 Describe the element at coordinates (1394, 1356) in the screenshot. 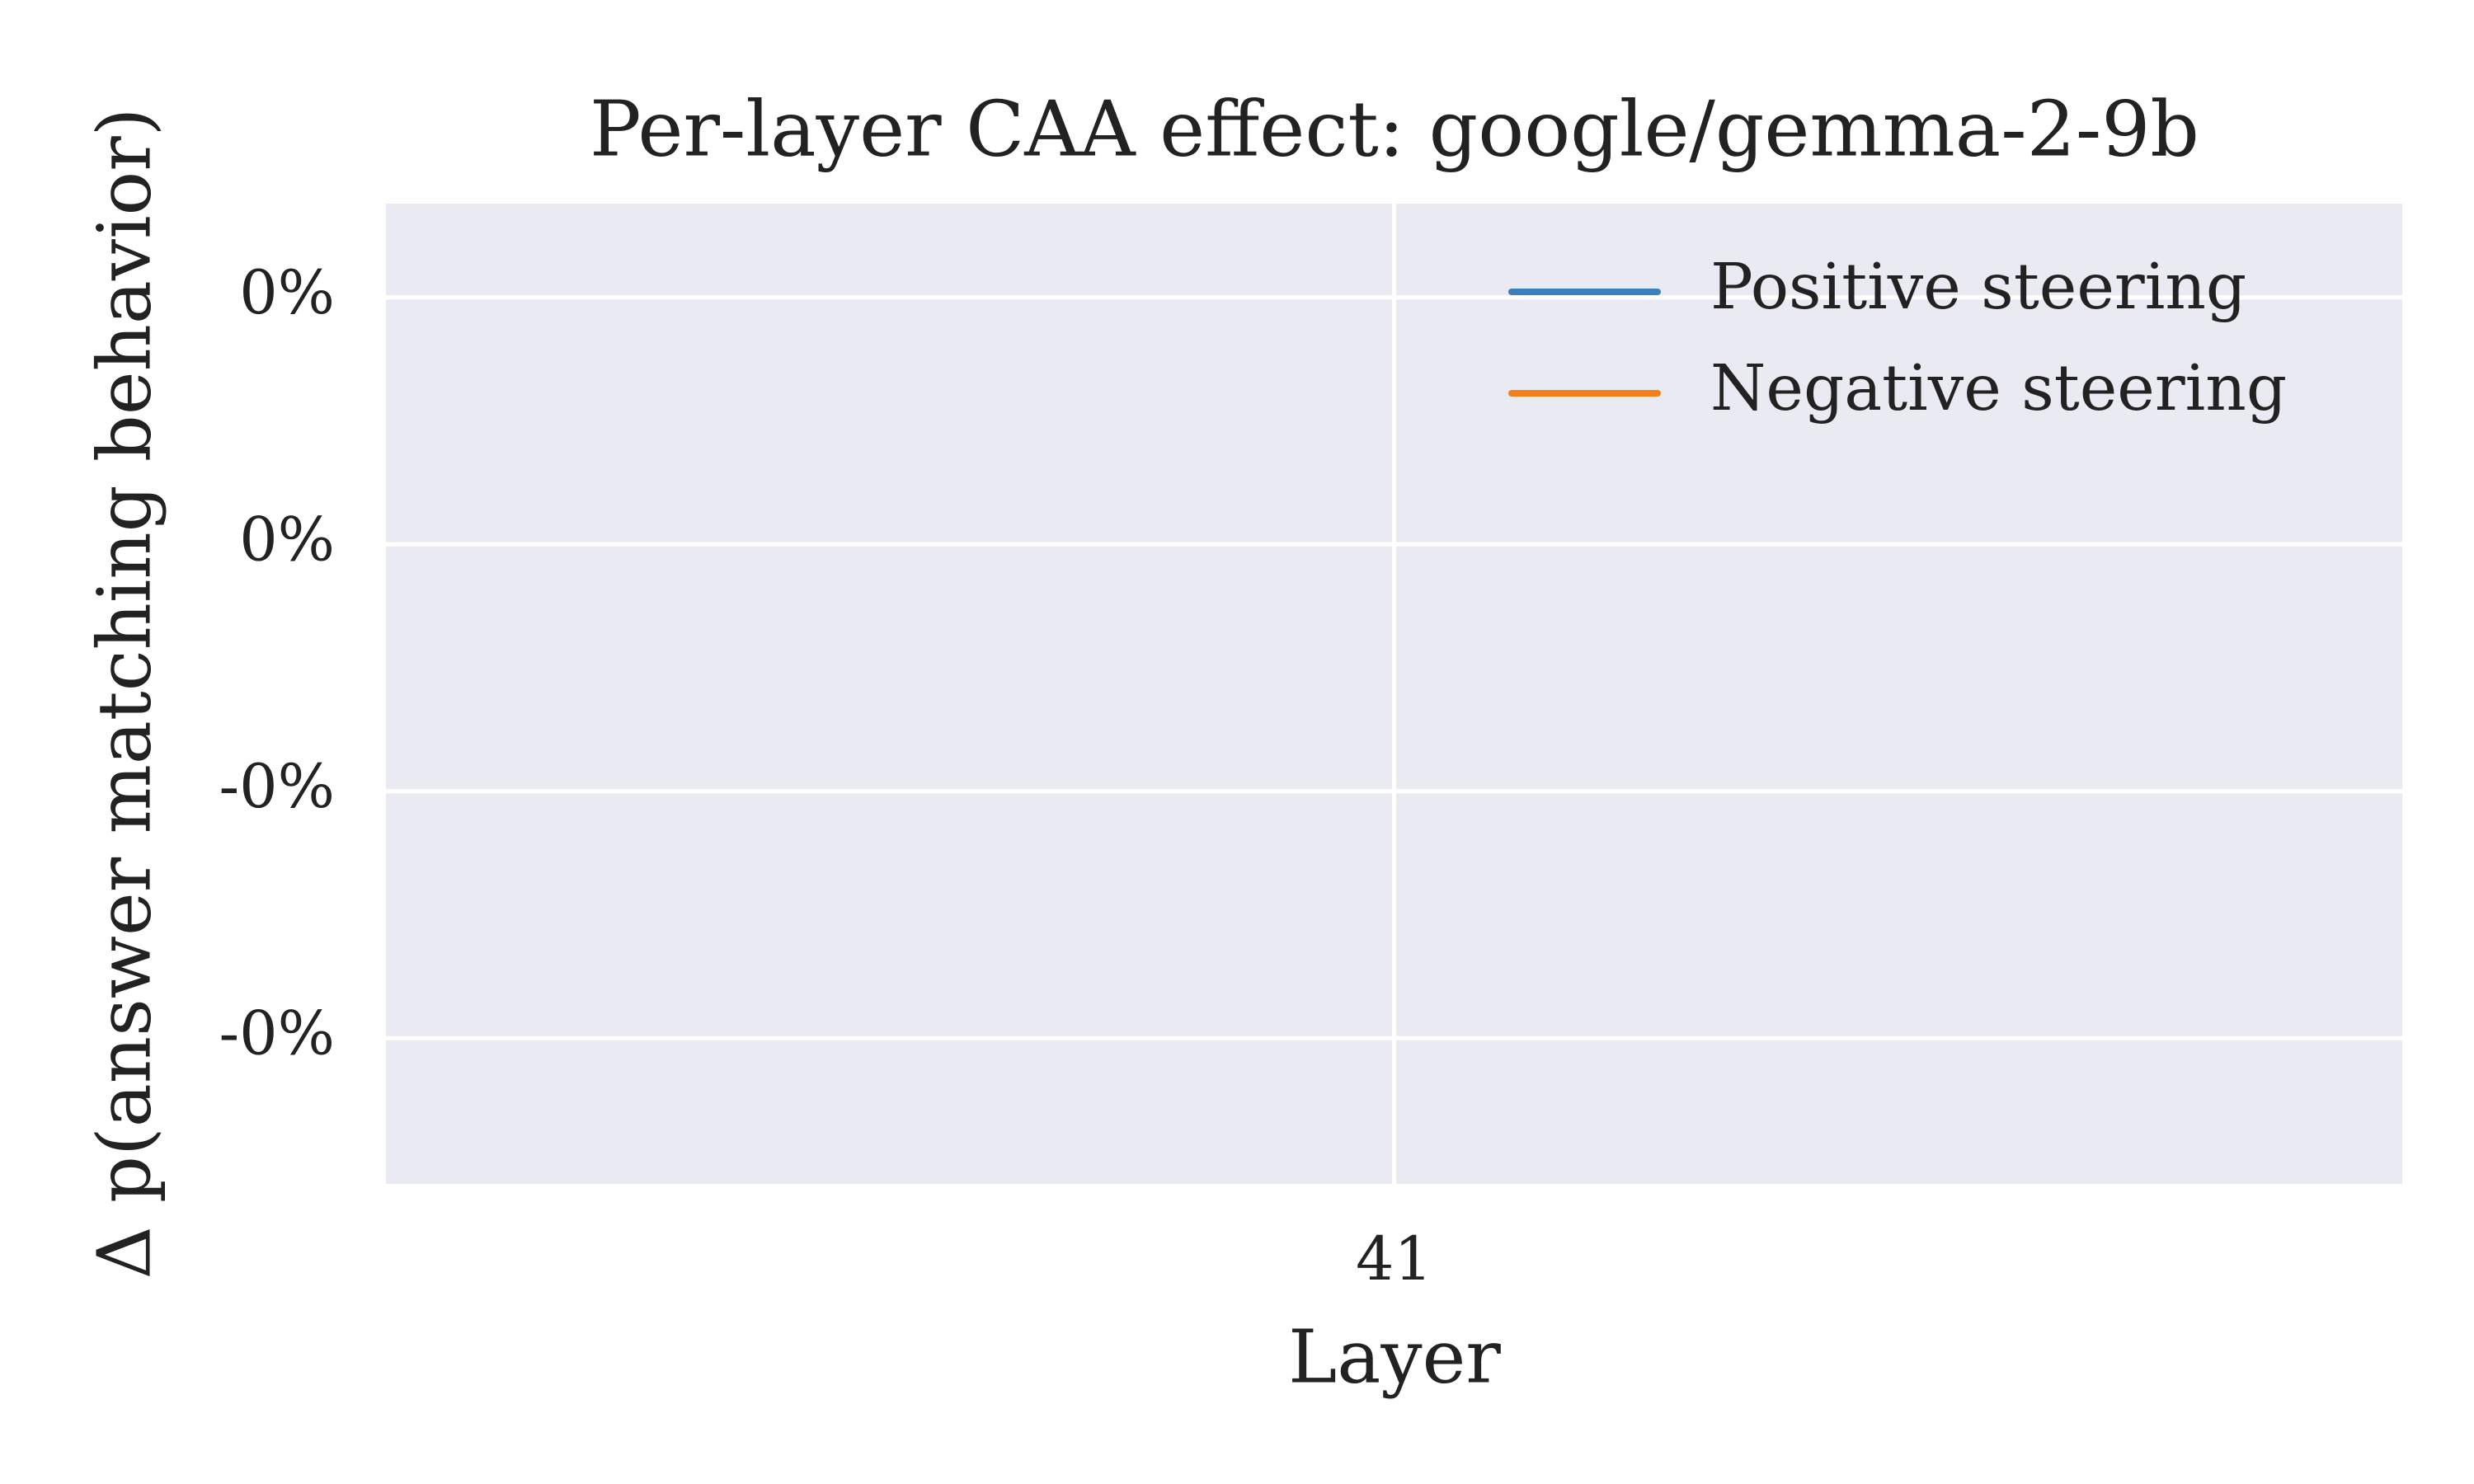

I see `x-axis-label: Layer` at that location.